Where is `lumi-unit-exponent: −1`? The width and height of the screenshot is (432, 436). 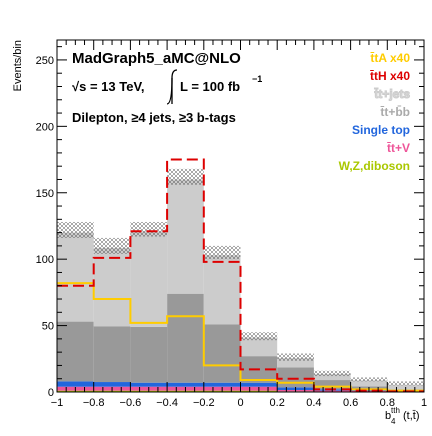 lumi-unit-exponent: −1 is located at coordinates (257, 79).